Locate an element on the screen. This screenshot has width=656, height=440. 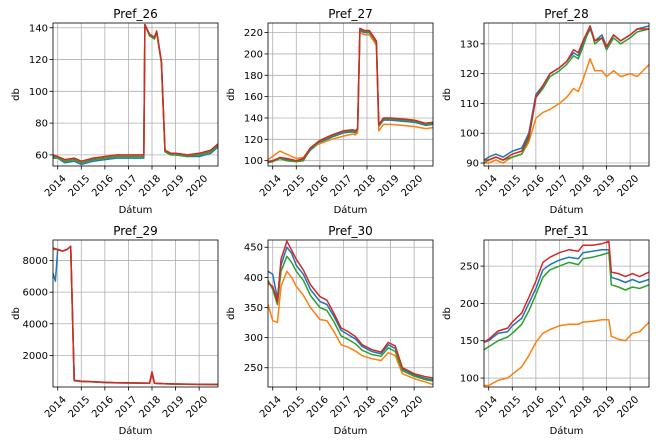
y-tick-label-2: 350 is located at coordinates (253, 308).